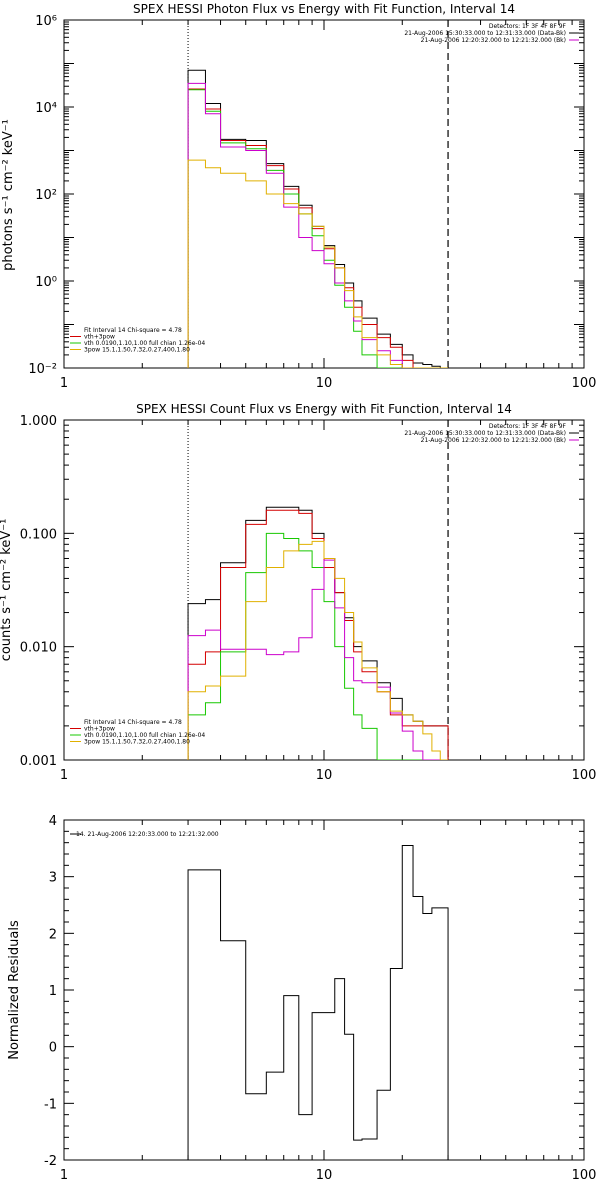 This screenshot has height=1204, width=600. Describe the element at coordinates (46, 282) in the screenshot. I see `y-tick-label: 10⁰` at that location.